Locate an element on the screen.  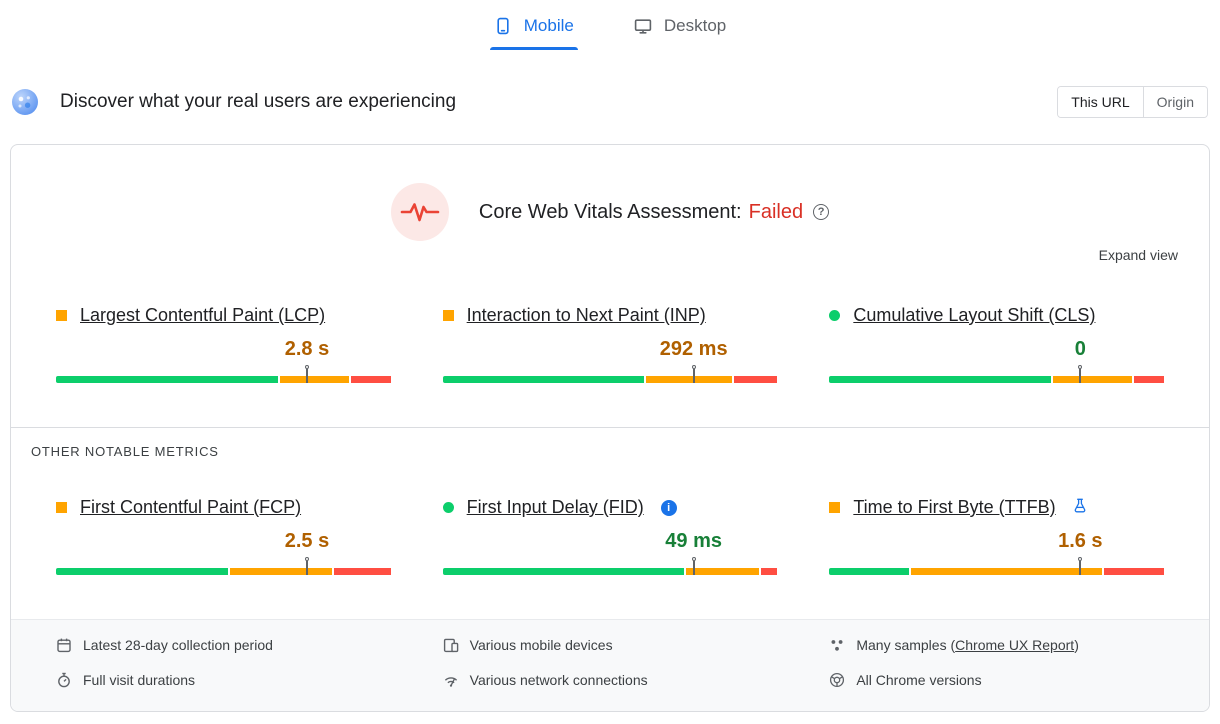
help-icon: ? is located at coordinates (821, 212).